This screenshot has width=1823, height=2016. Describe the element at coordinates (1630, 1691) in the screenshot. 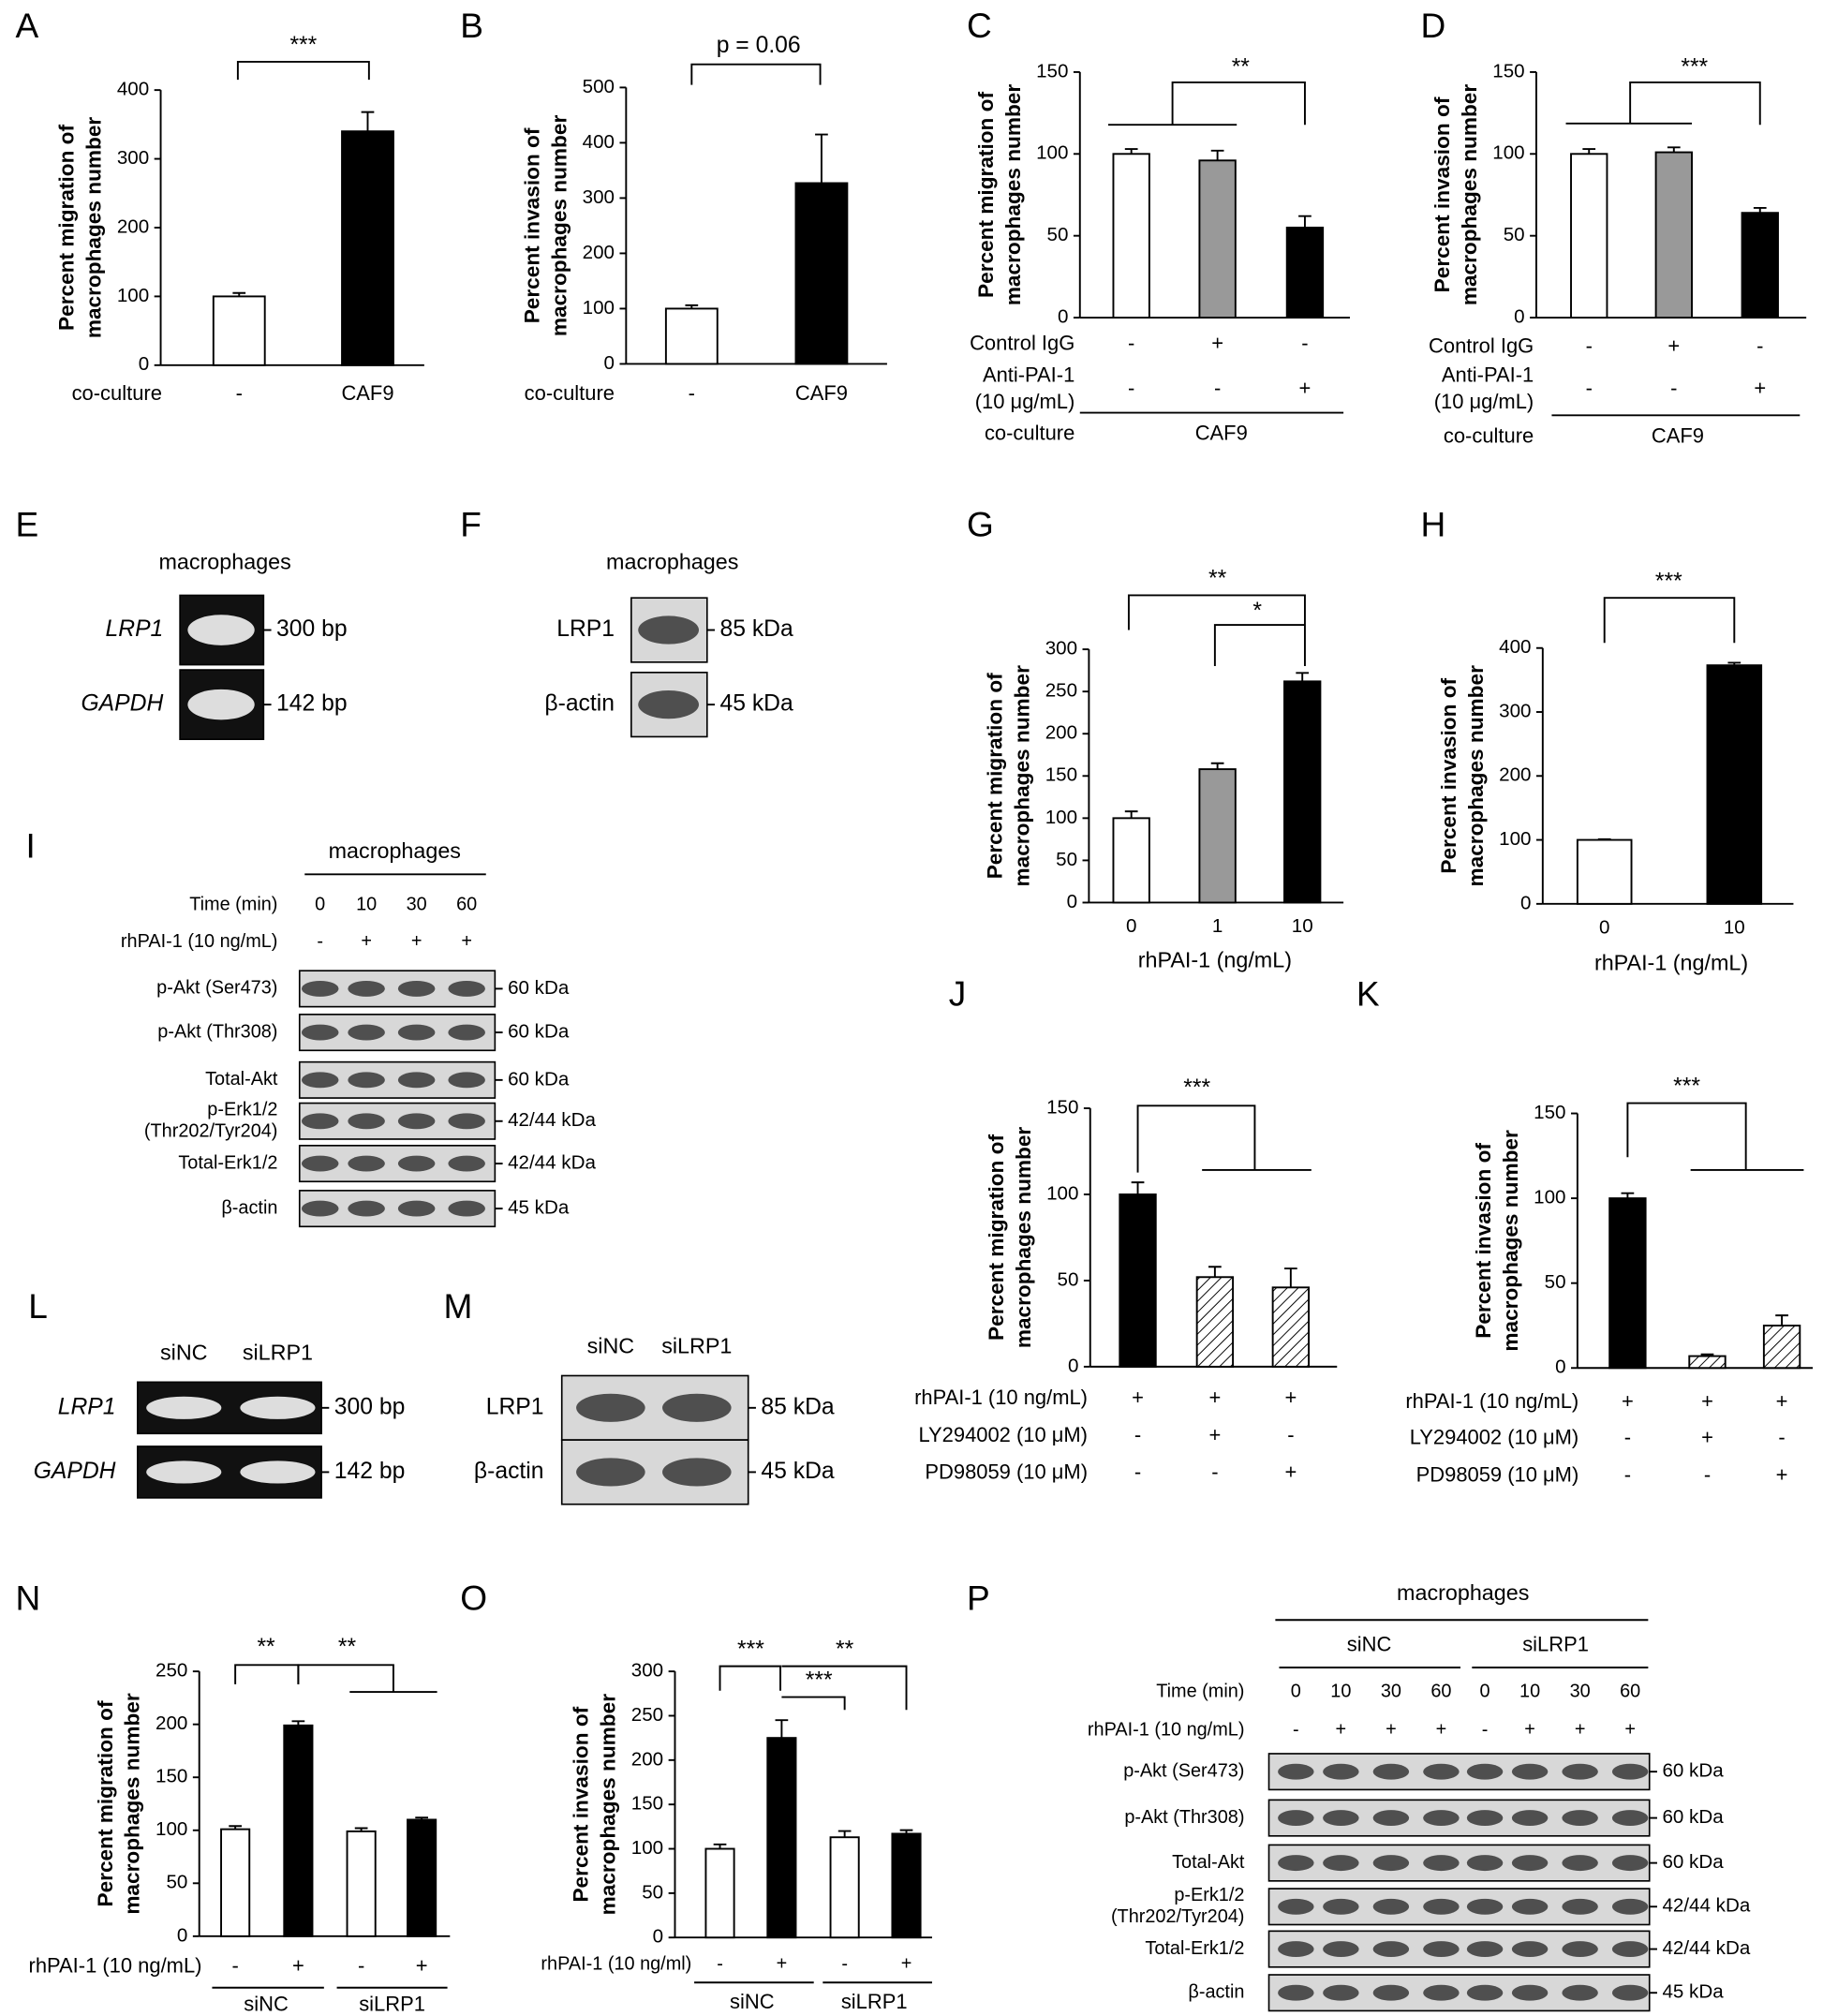

I see `condition-mark: 60` at that location.